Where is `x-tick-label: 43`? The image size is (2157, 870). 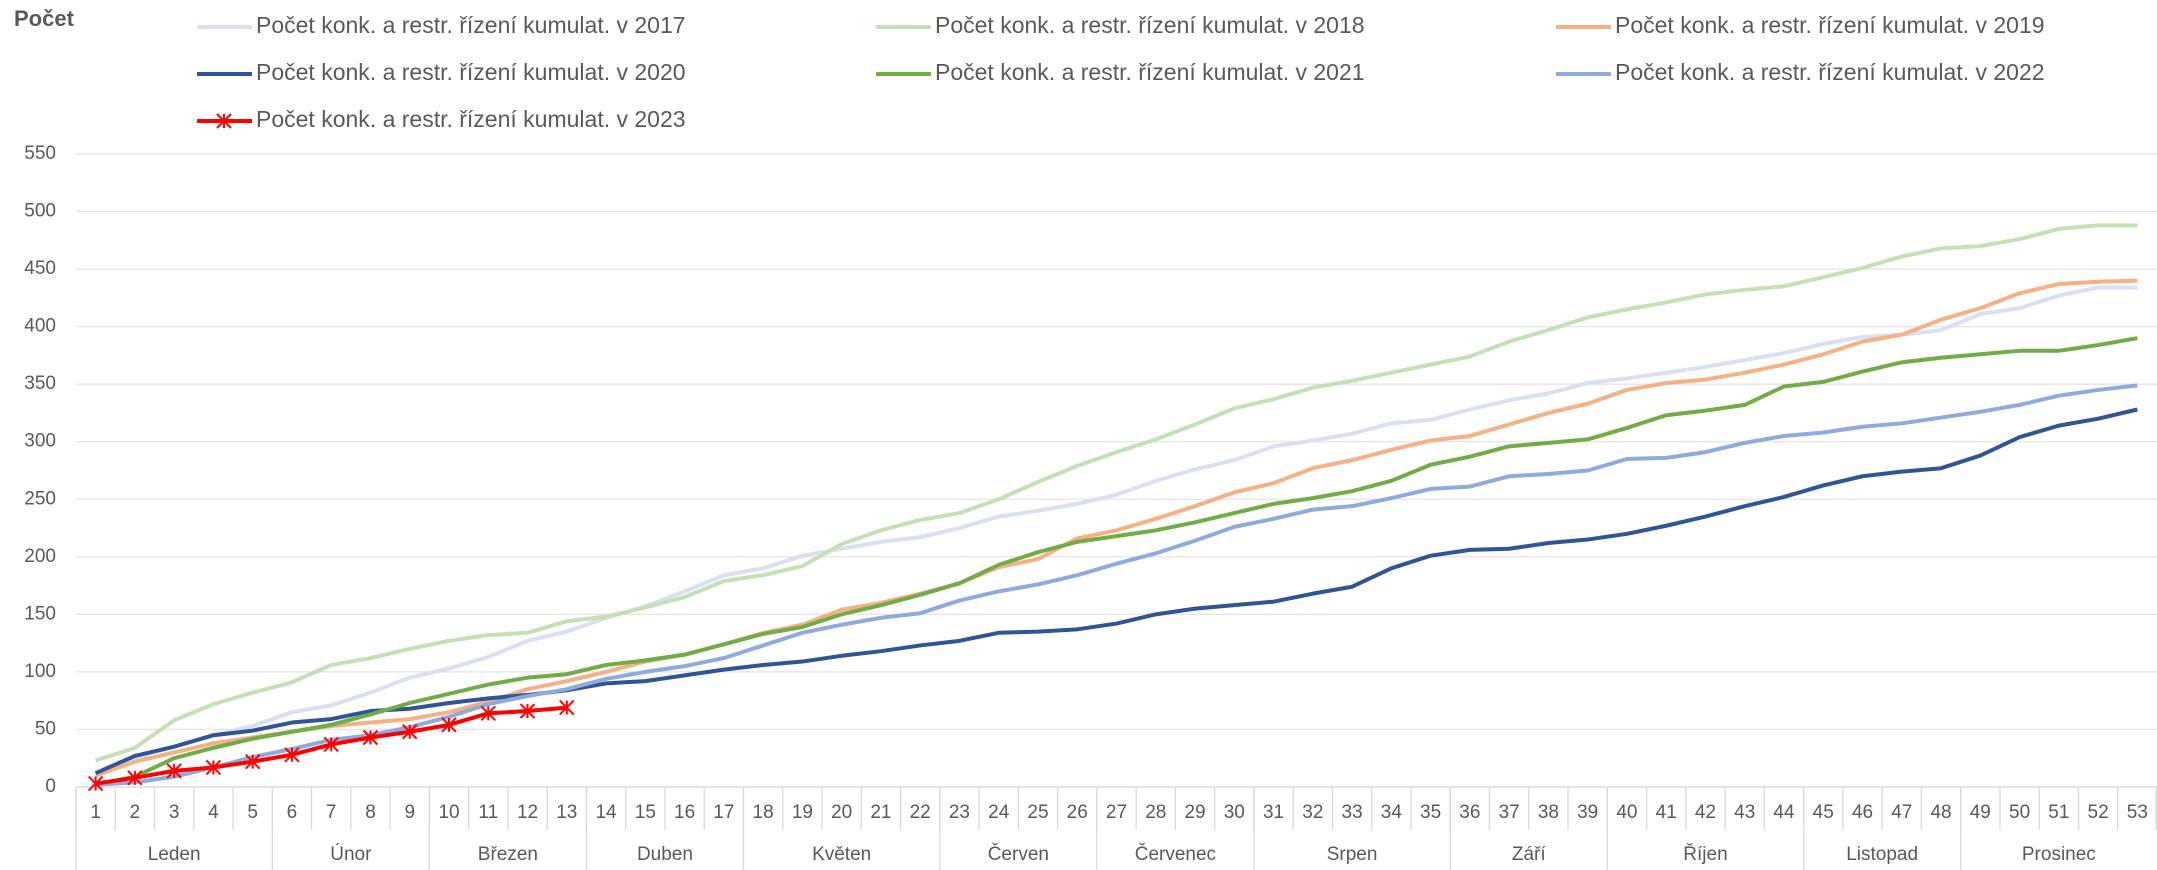 x-tick-label: 43 is located at coordinates (1744, 812).